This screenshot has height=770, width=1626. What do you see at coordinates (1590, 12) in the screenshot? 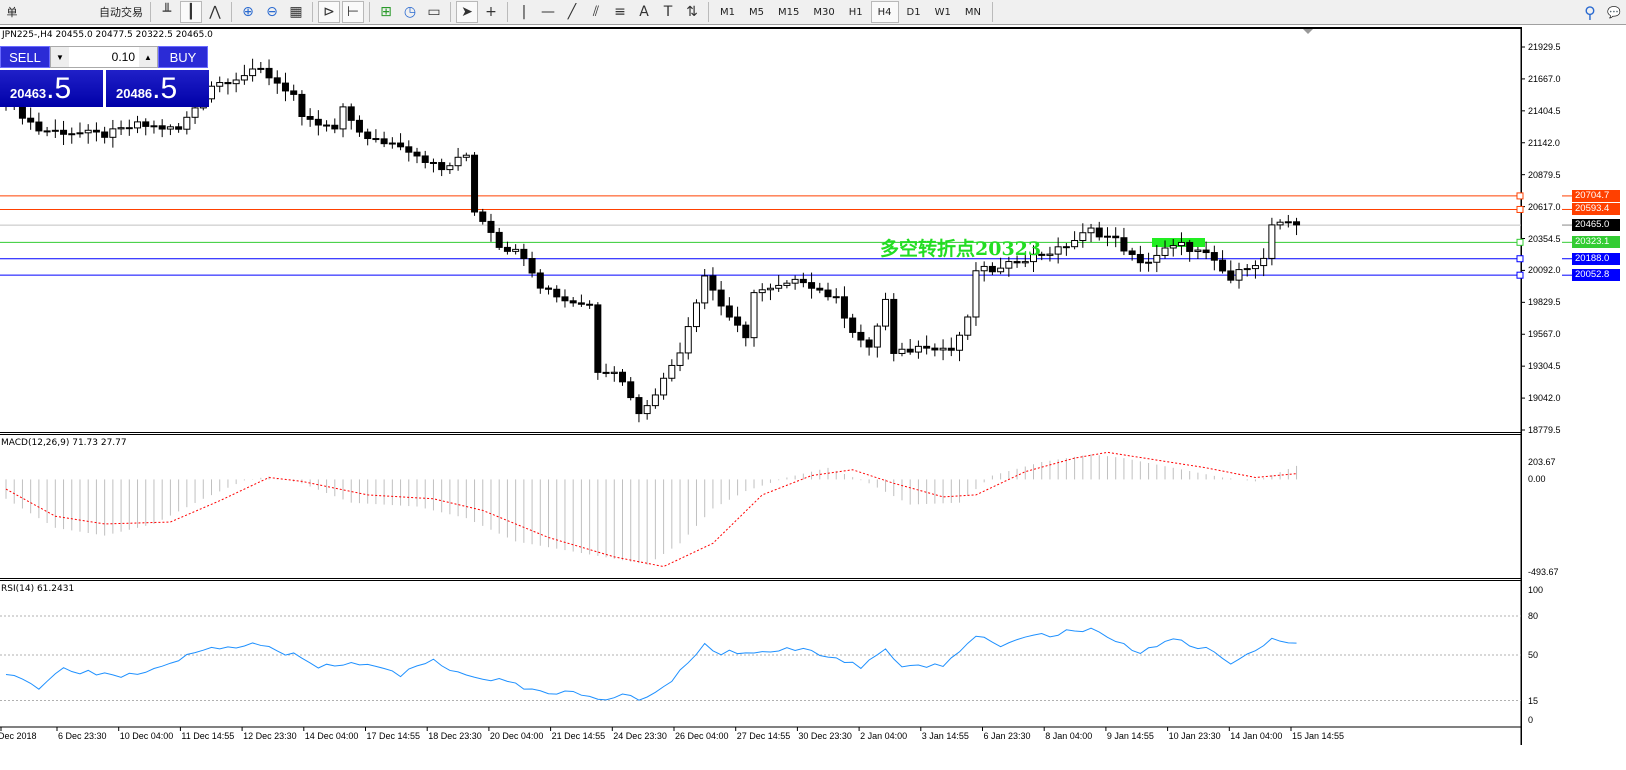
I see `search-icon: ⚲` at bounding box center [1590, 12].